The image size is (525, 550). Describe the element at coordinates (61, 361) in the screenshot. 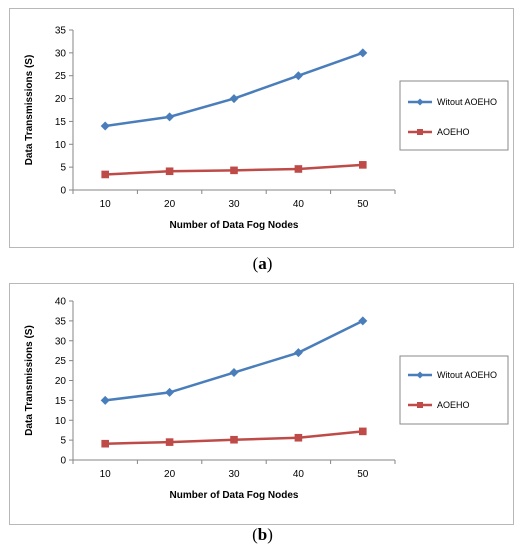

I see `chart1-y-tick-label: 25` at that location.